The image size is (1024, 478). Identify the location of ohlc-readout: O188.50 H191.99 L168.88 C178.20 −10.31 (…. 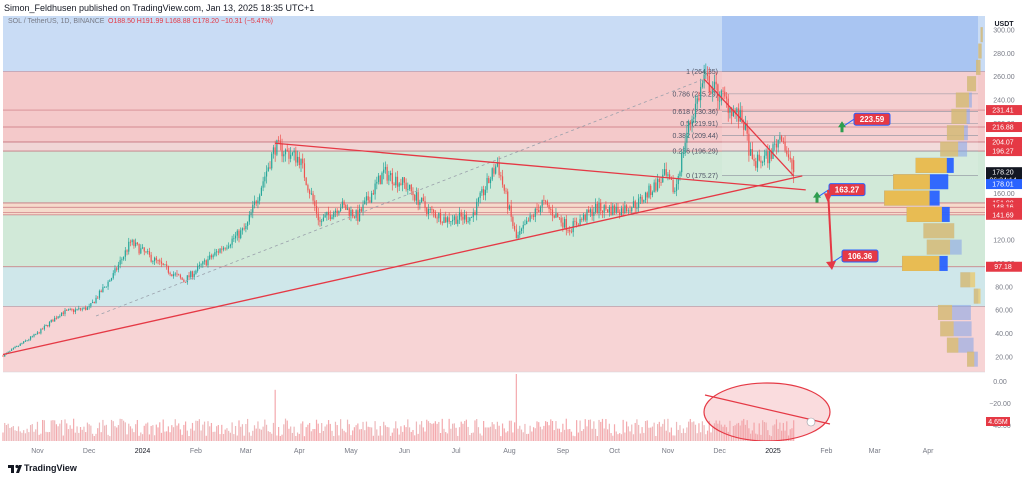
(190, 21).